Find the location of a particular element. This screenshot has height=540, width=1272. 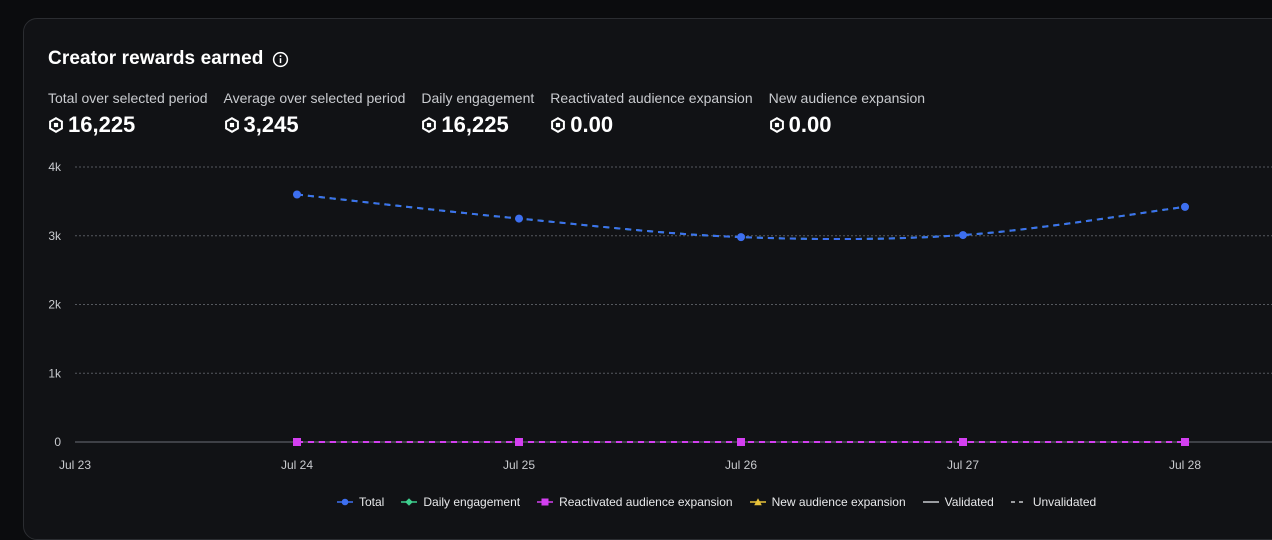

y-tick-label: 4k is located at coordinates (55, 167).